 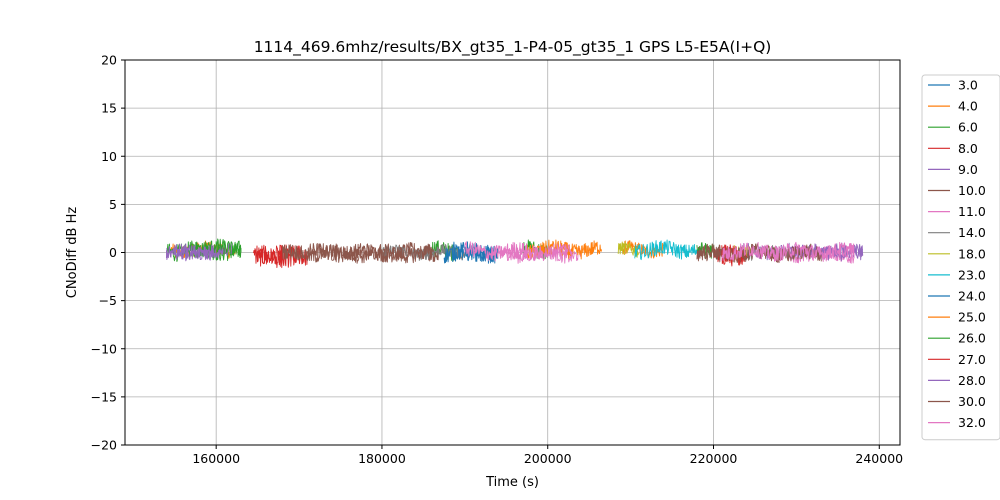 What do you see at coordinates (972, 359) in the screenshot?
I see `legend-label: 27.0` at bounding box center [972, 359].